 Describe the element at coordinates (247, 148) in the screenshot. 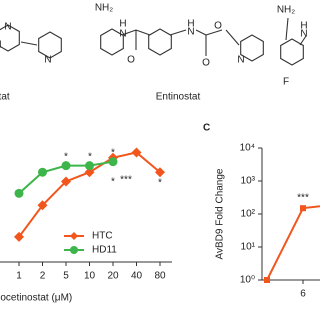

I see `y-tick-label: 10⁴` at that location.